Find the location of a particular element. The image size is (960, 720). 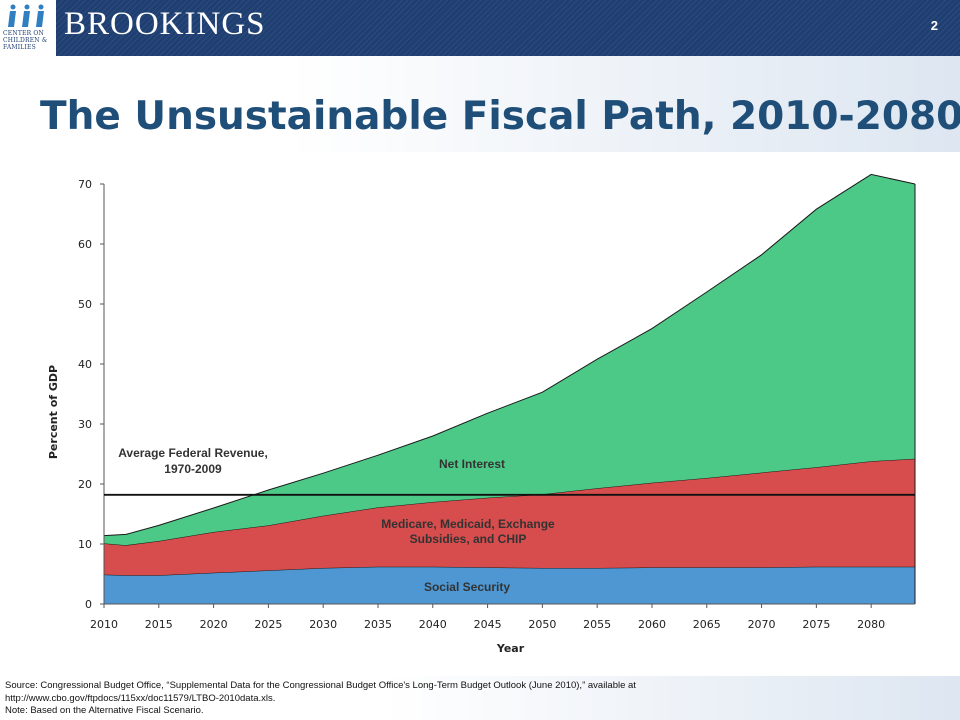

x-tick-label-2050: 2050 is located at coordinates (542, 624).